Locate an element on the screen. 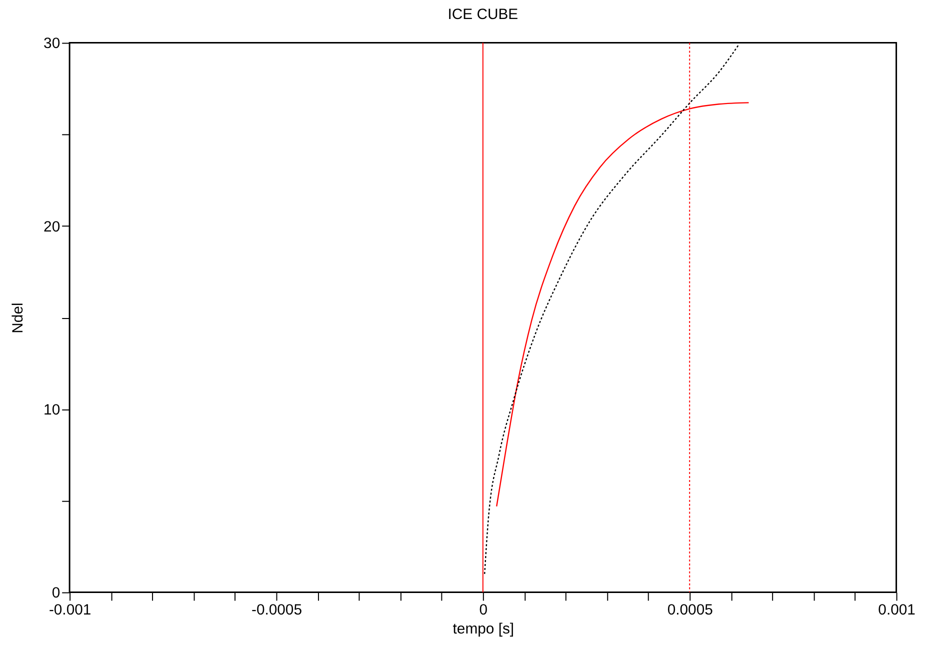  y-tick-label: 10 is located at coordinates (52, 410).